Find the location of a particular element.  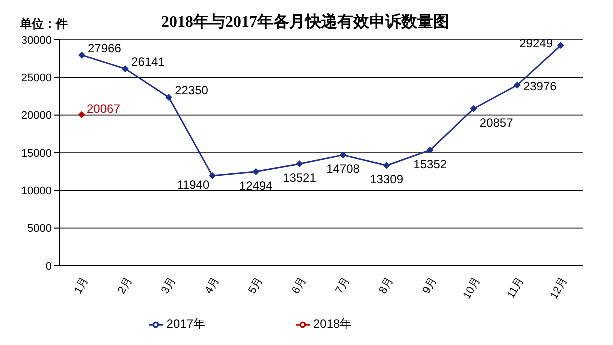

x-tick-label: 2月 is located at coordinates (125, 285).